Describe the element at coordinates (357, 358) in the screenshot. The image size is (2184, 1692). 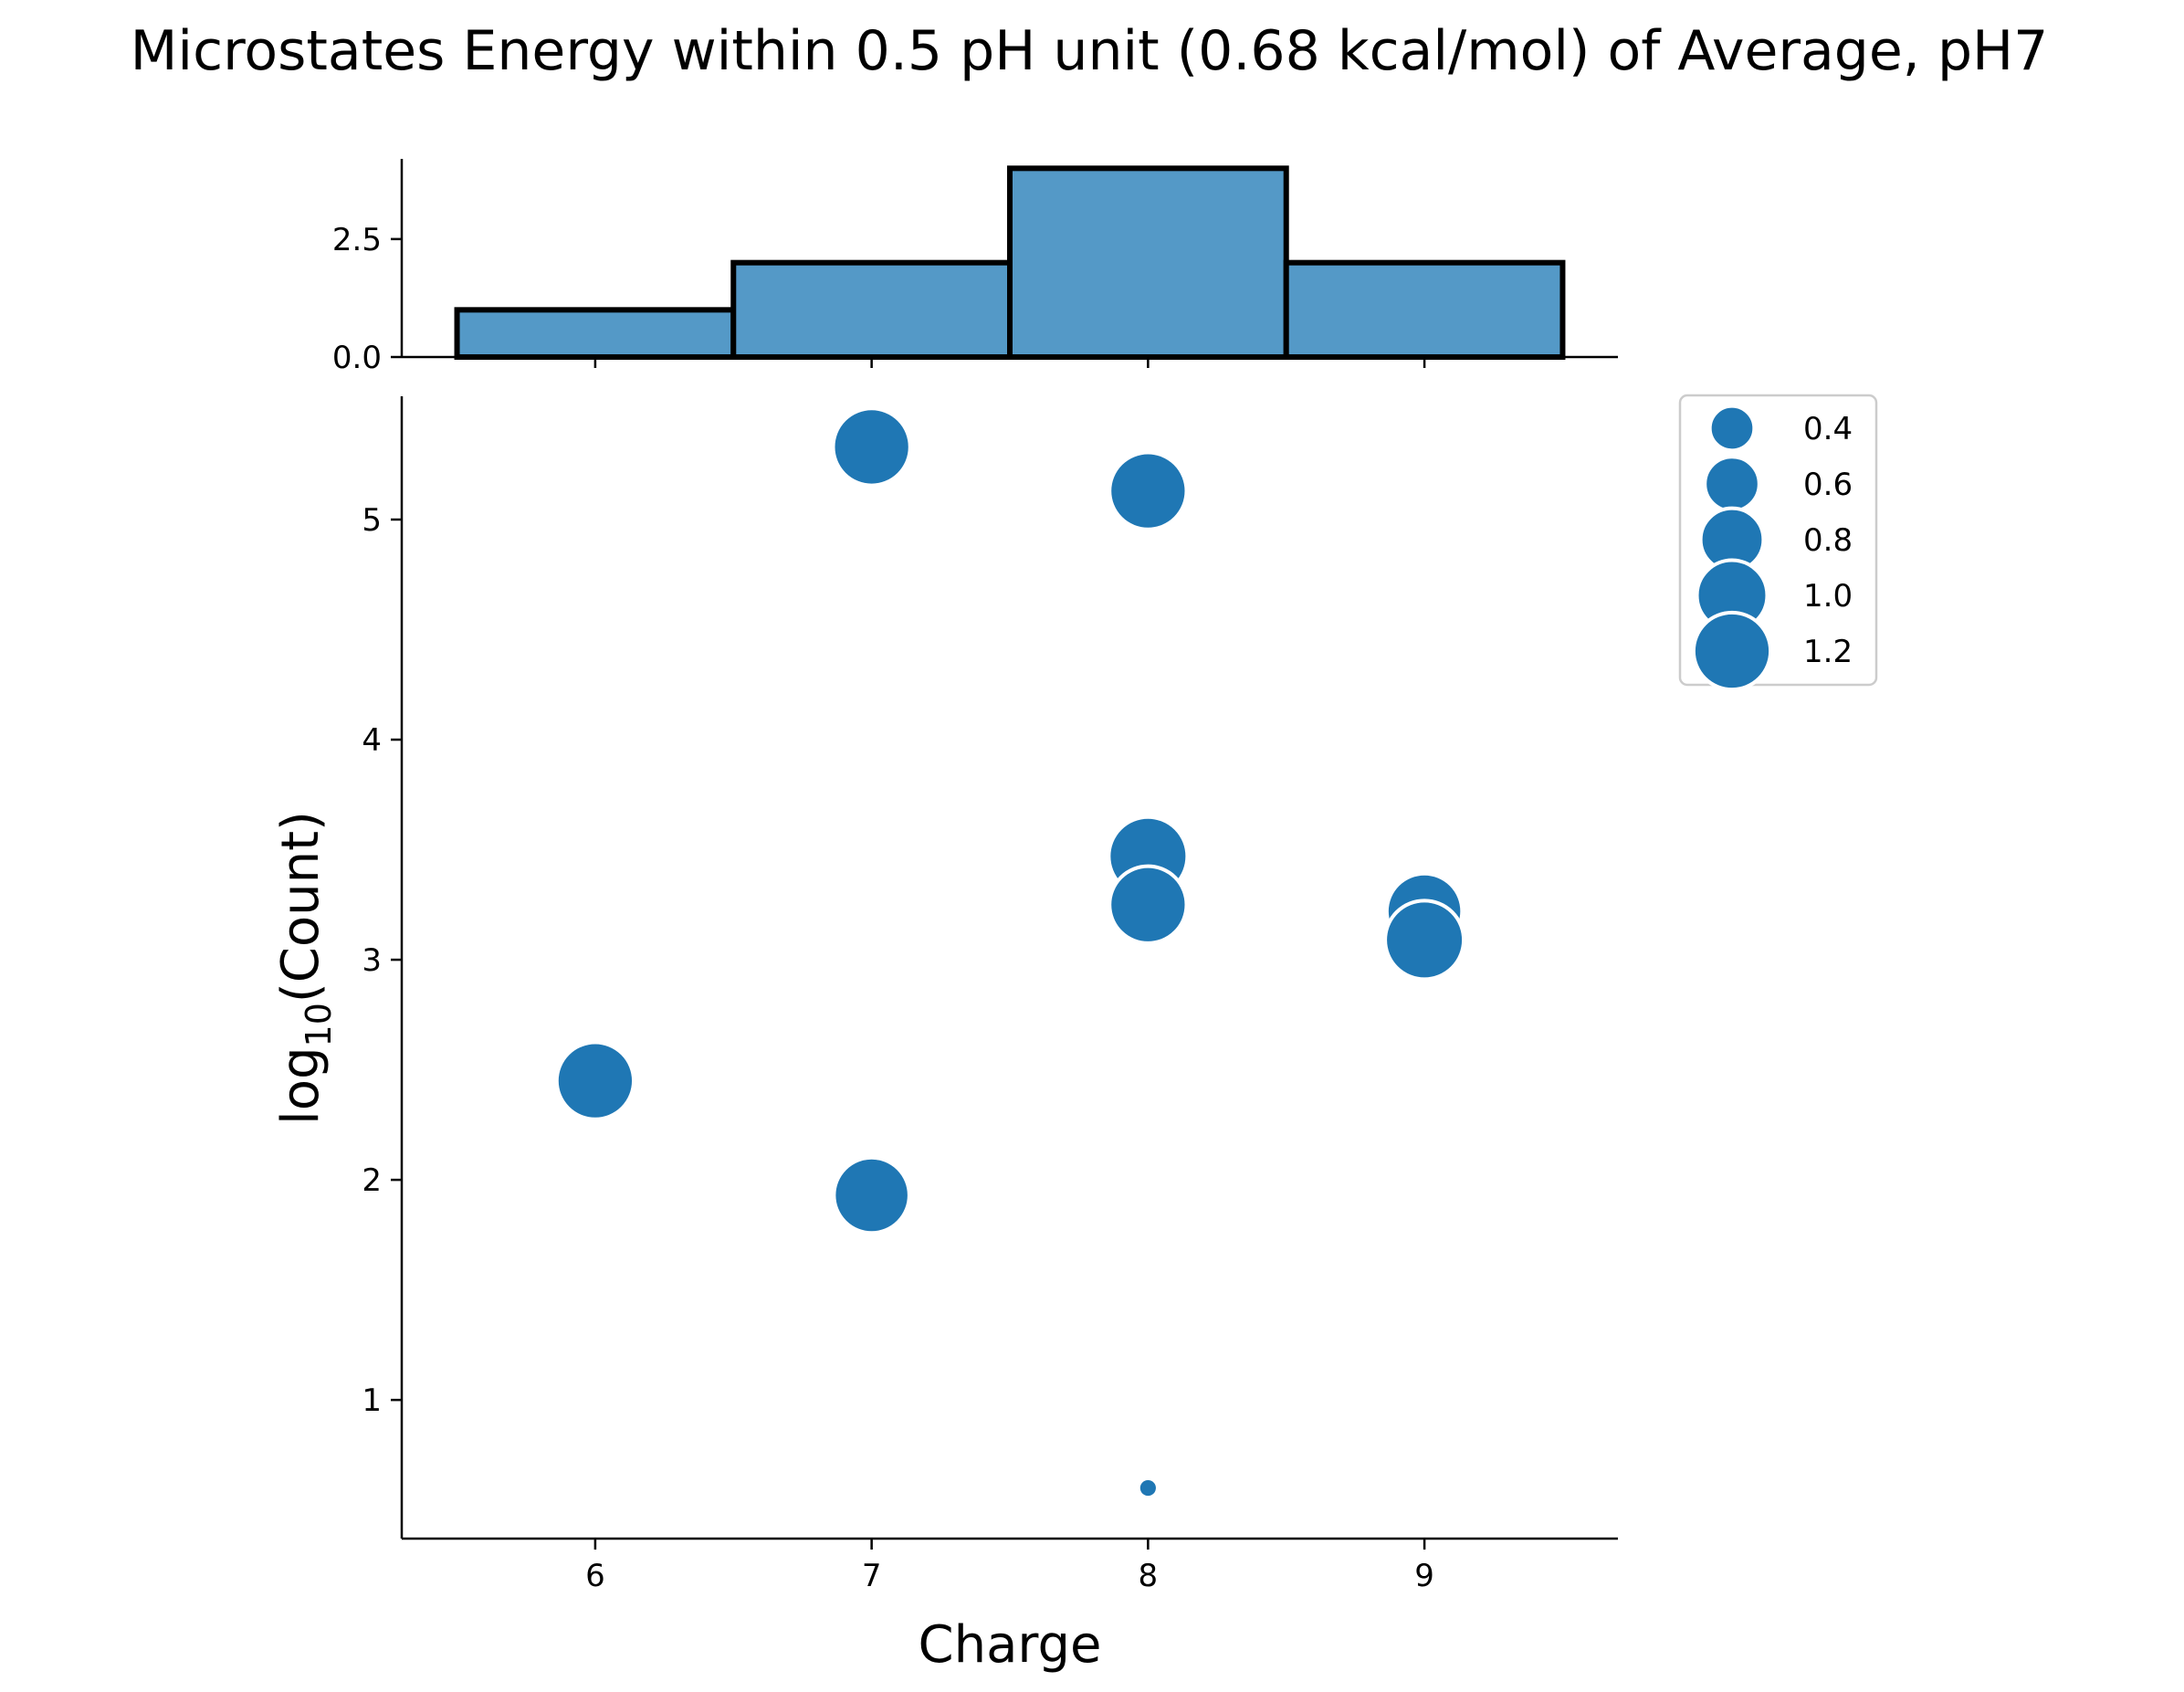
I see `histogram-y-tick-label: 0.0` at that location.